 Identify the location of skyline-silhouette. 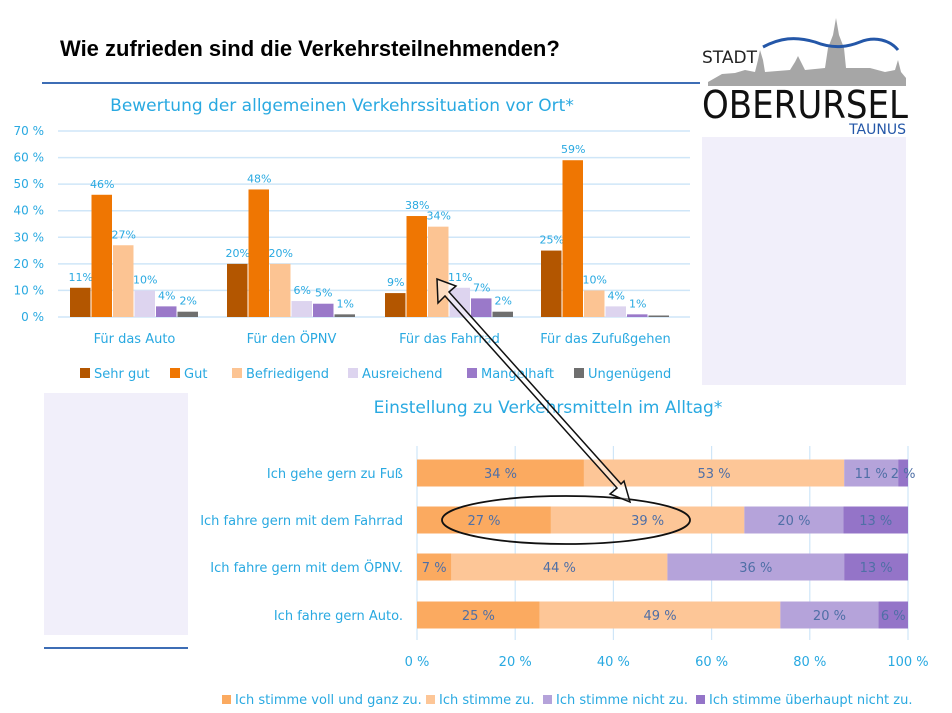
(807, 52).